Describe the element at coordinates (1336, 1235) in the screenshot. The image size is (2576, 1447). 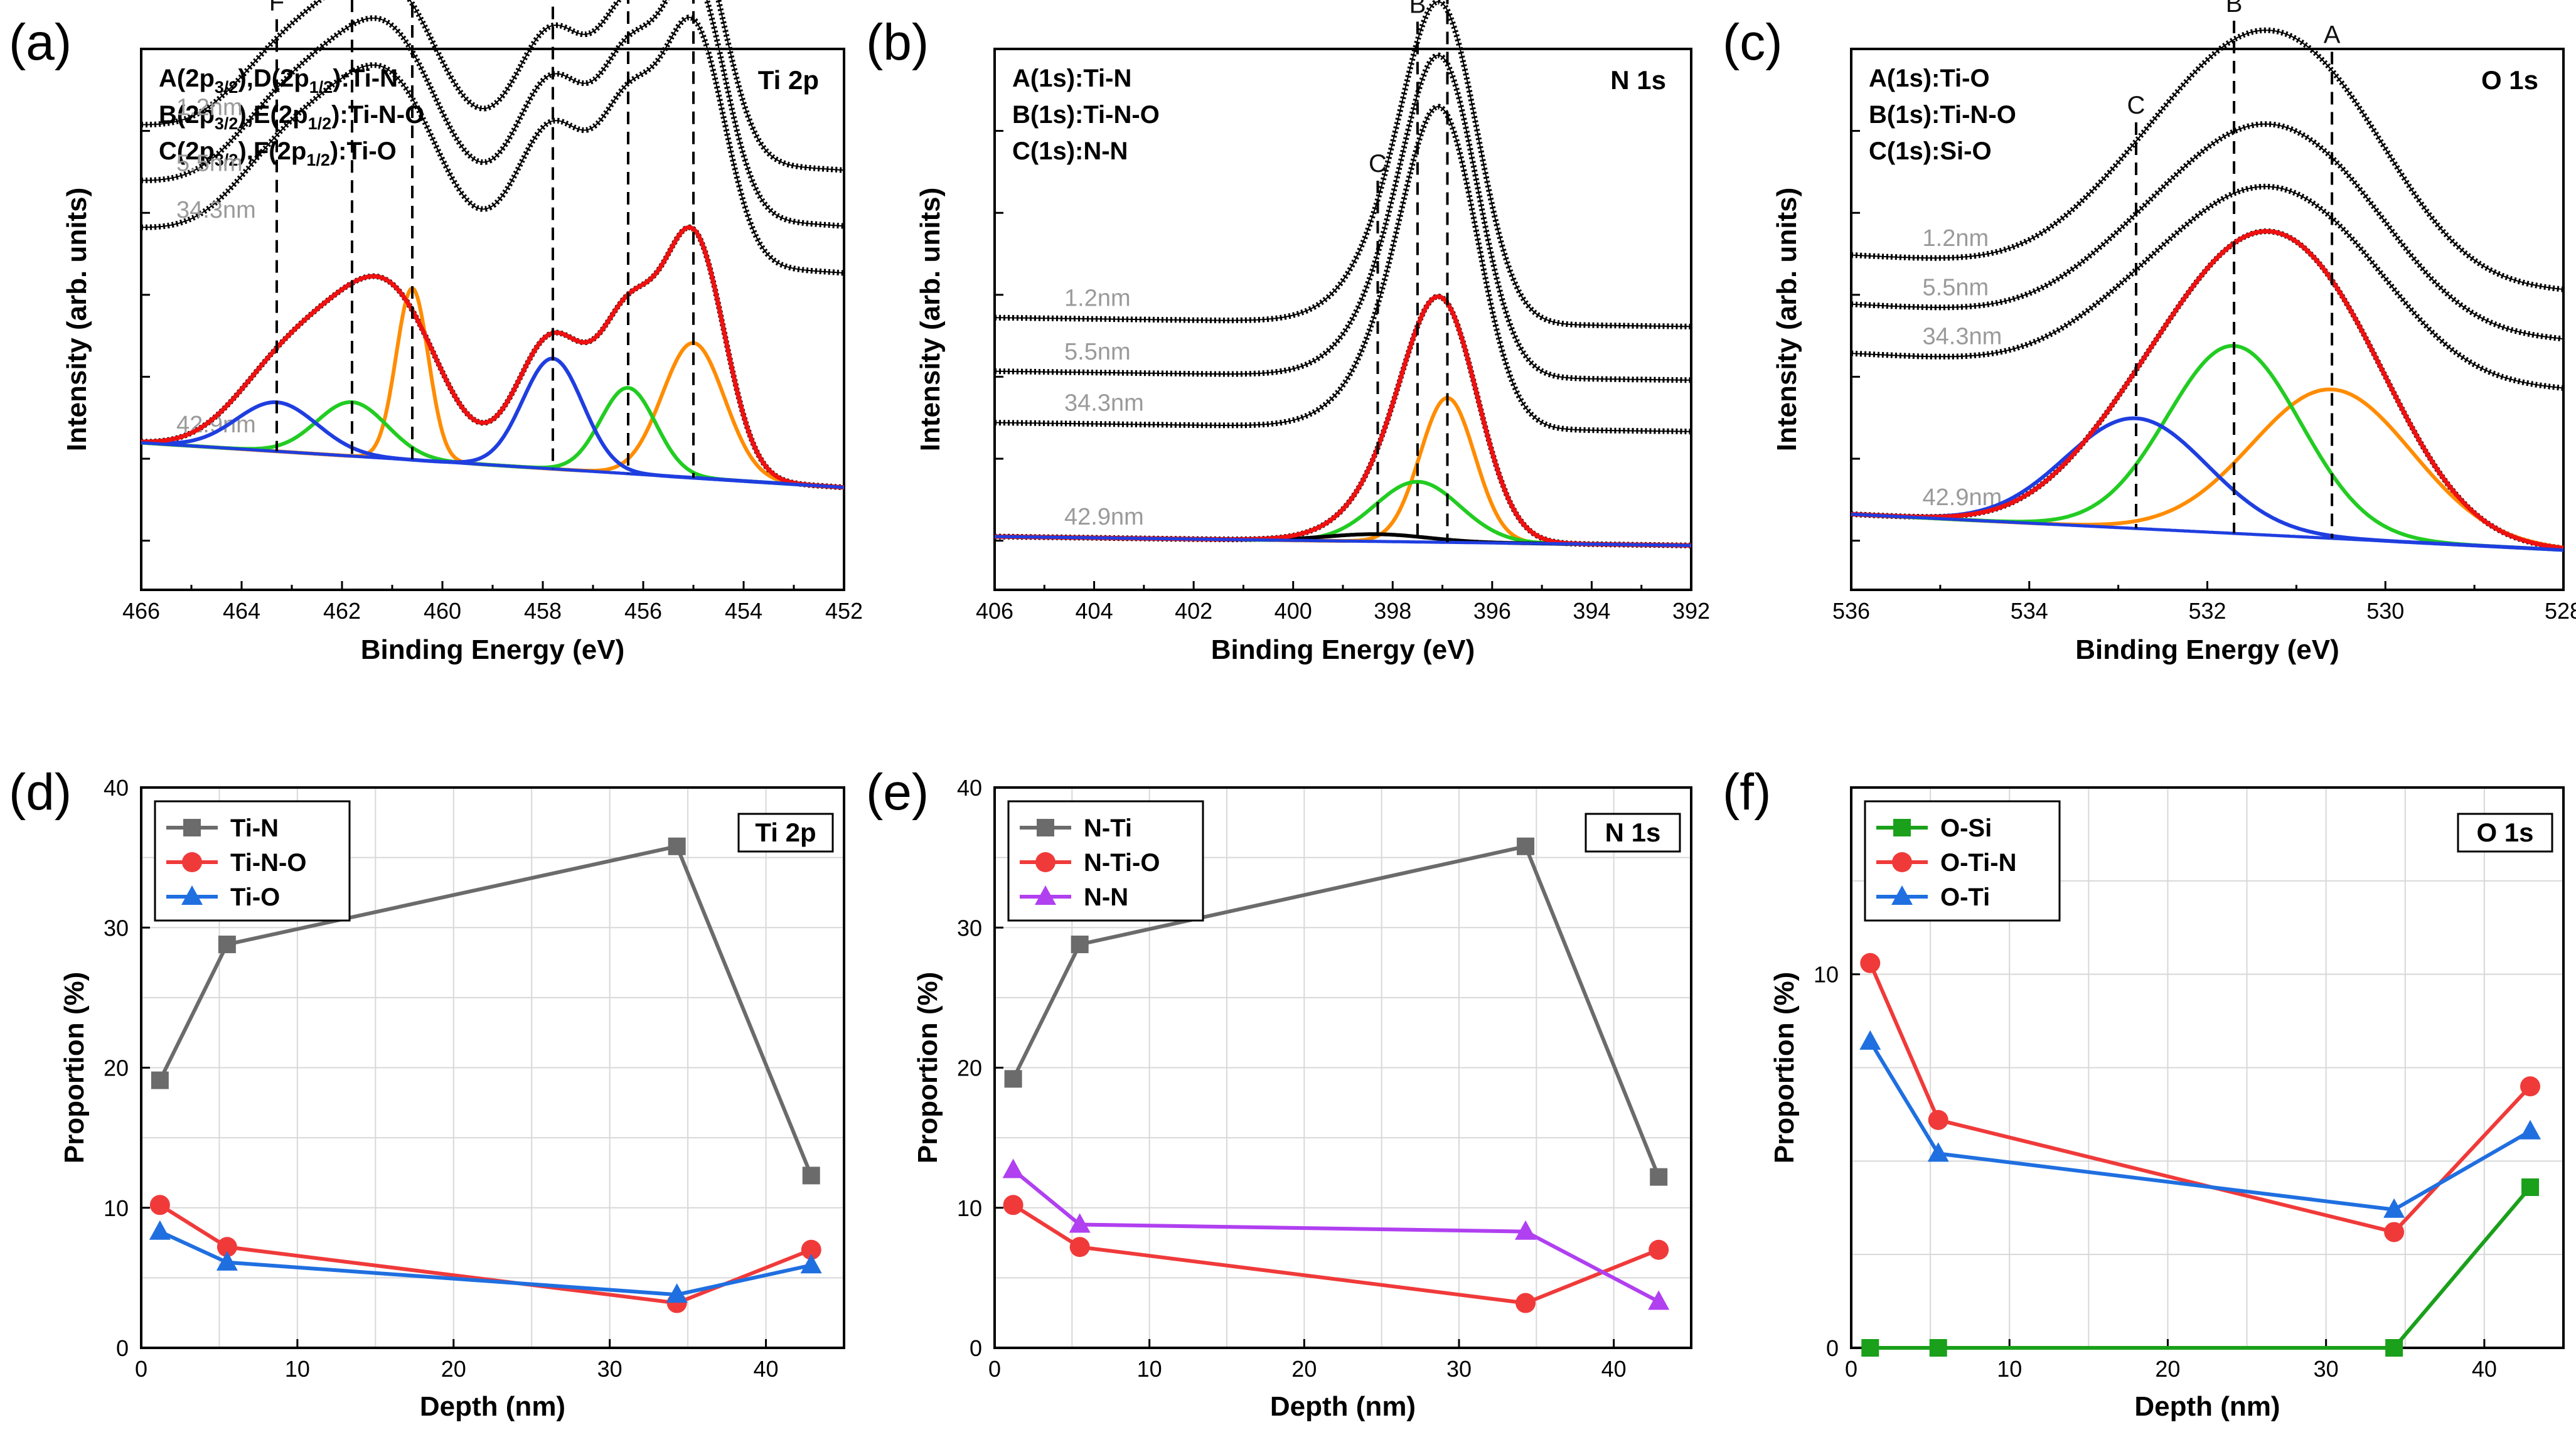
I see `series-line-N-N` at that location.